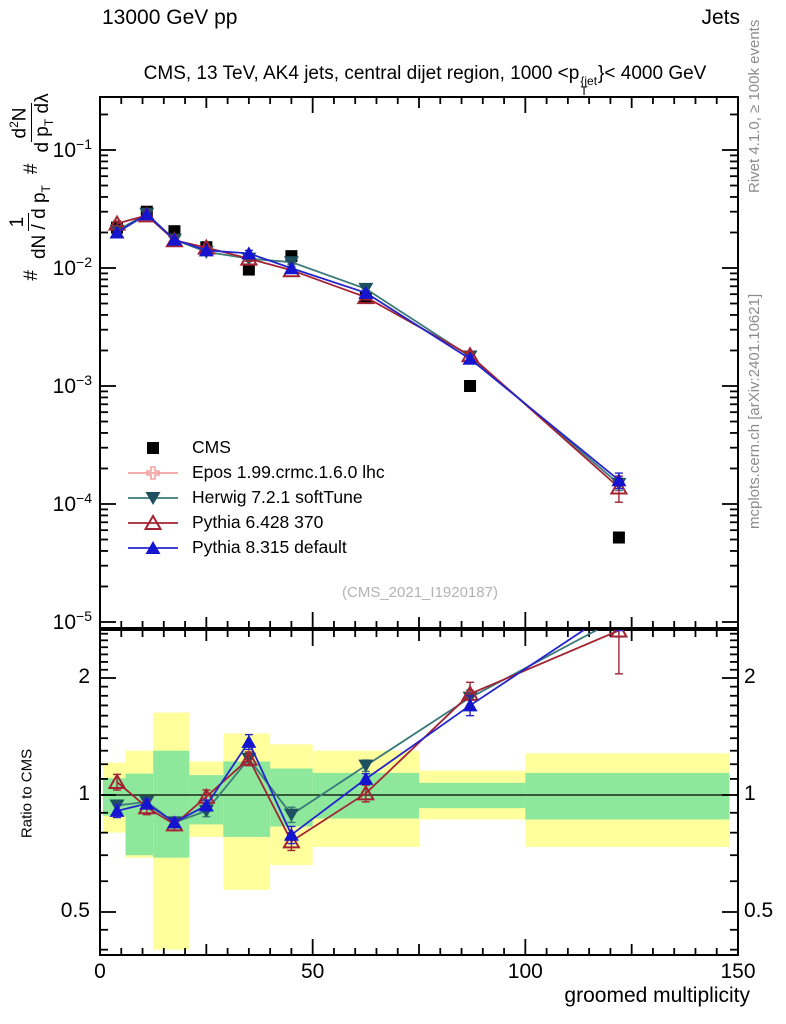 The width and height of the screenshot is (786, 1024). What do you see at coordinates (27, 793) in the screenshot?
I see `ratio-axis-label: Ratio to CMS` at bounding box center [27, 793].